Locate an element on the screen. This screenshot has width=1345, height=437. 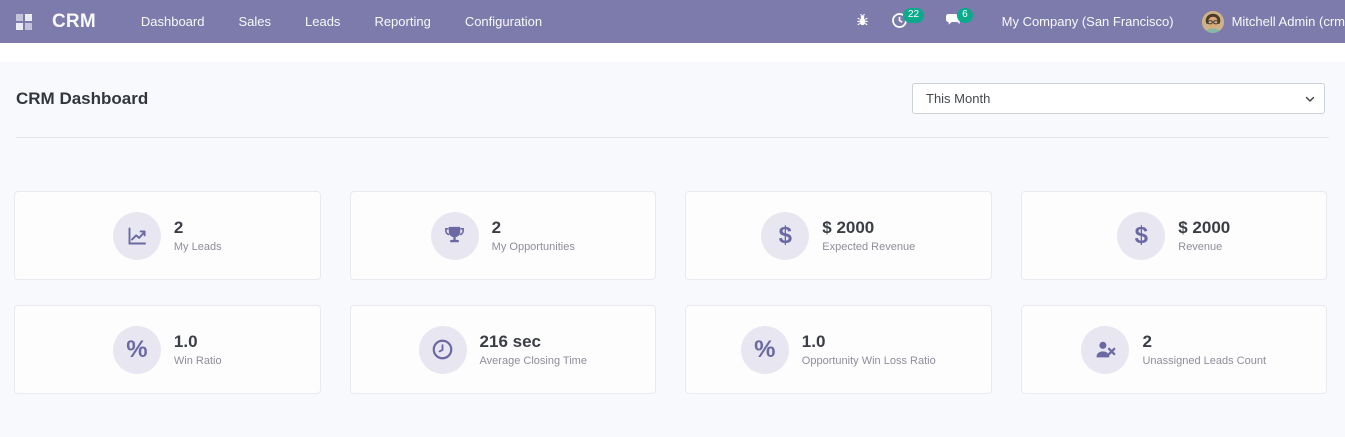
period-select: This Month is located at coordinates (1118, 98).